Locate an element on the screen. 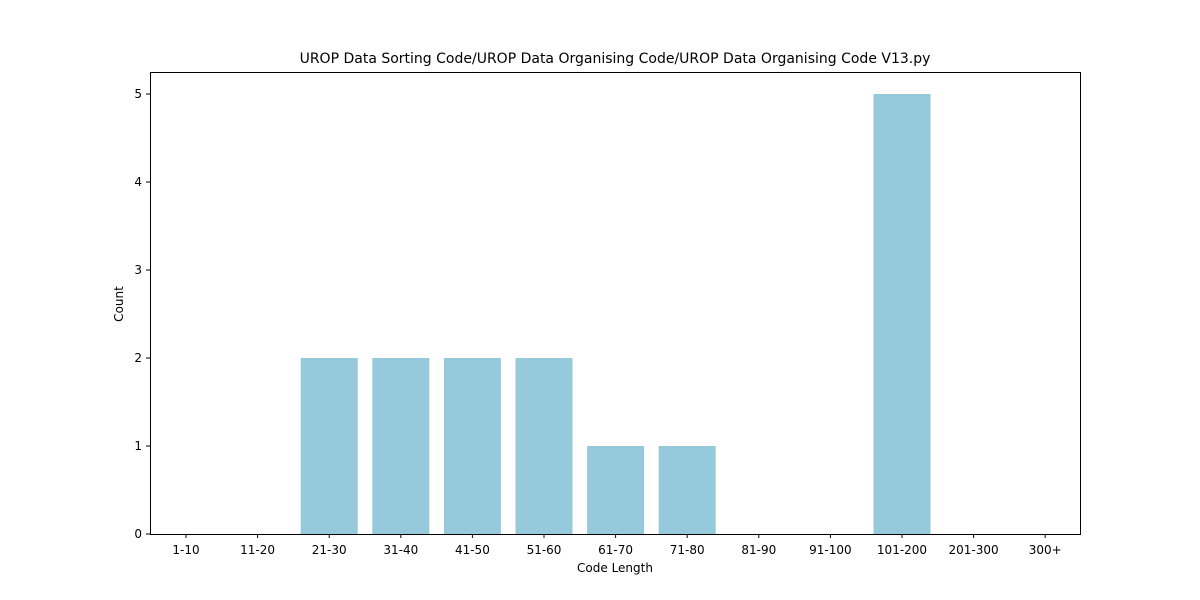 The width and height of the screenshot is (1200, 600). x-tick-label: 11-20 is located at coordinates (257, 550).